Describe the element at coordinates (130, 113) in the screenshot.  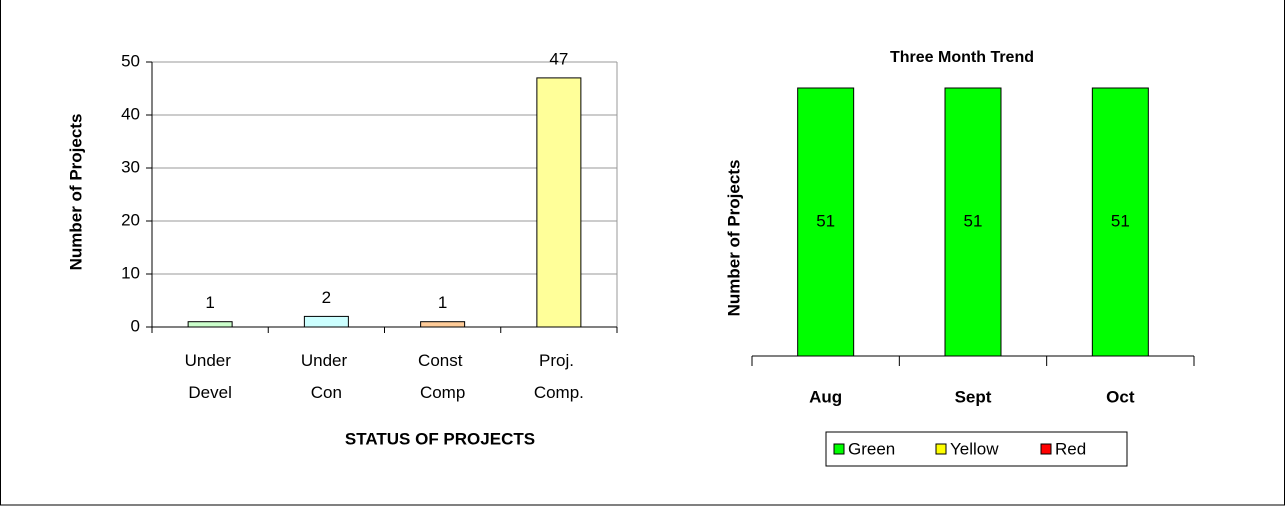
I see `y-tick-label: 40` at that location.